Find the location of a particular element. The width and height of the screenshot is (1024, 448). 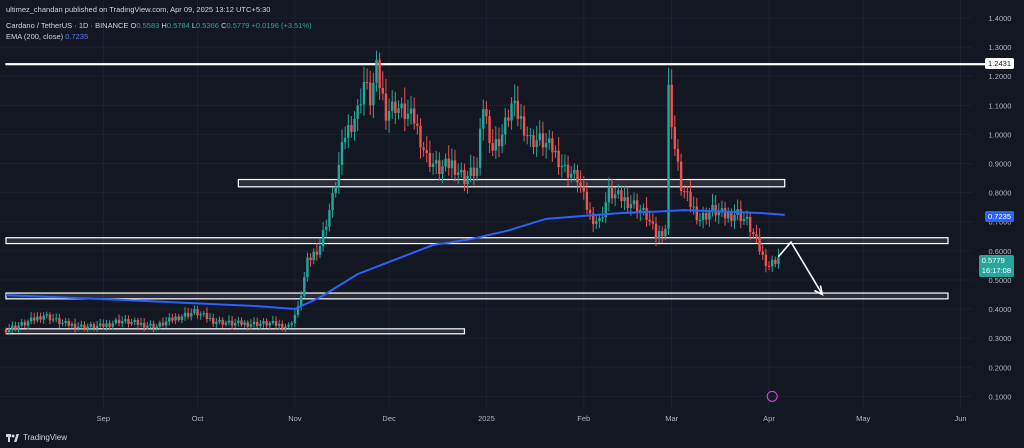

low-value: 0.5366 is located at coordinates (207, 25).